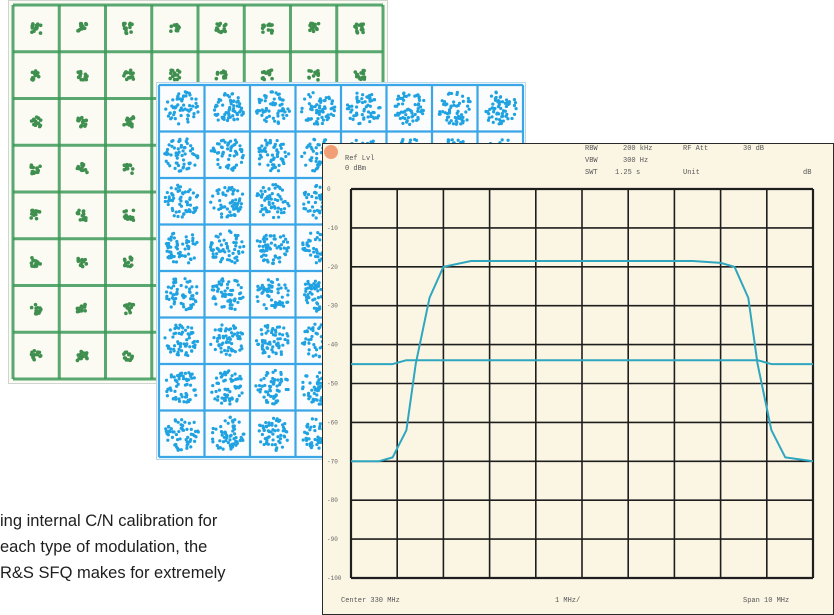  Describe the element at coordinates (567, 601) in the screenshot. I see `div-label: 1 MHz/` at that location.